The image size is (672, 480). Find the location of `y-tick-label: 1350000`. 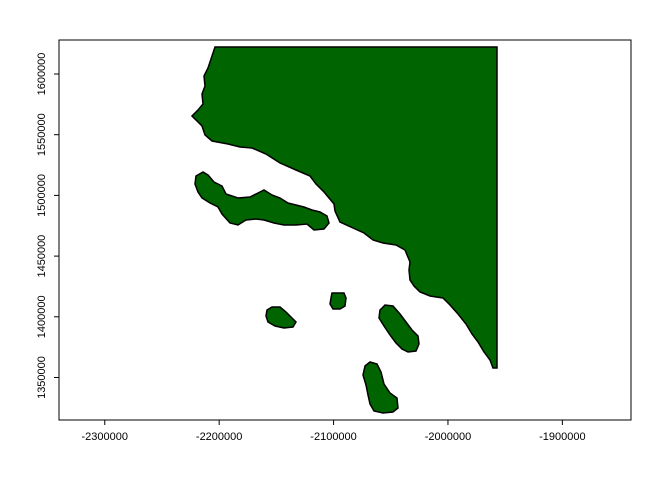

y-tick-label: 1350000 is located at coordinates (42, 377).